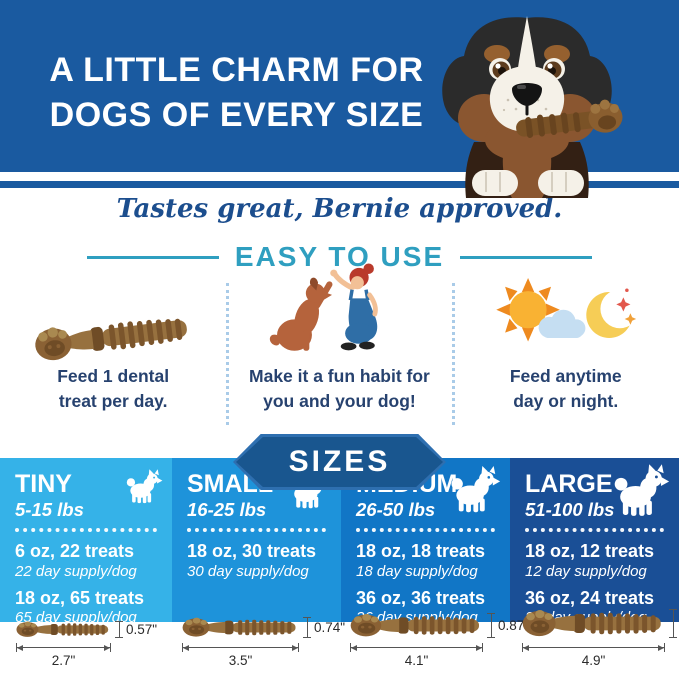  I want to click on pack-option: 6 oz, 22 treats, so click(75, 551).